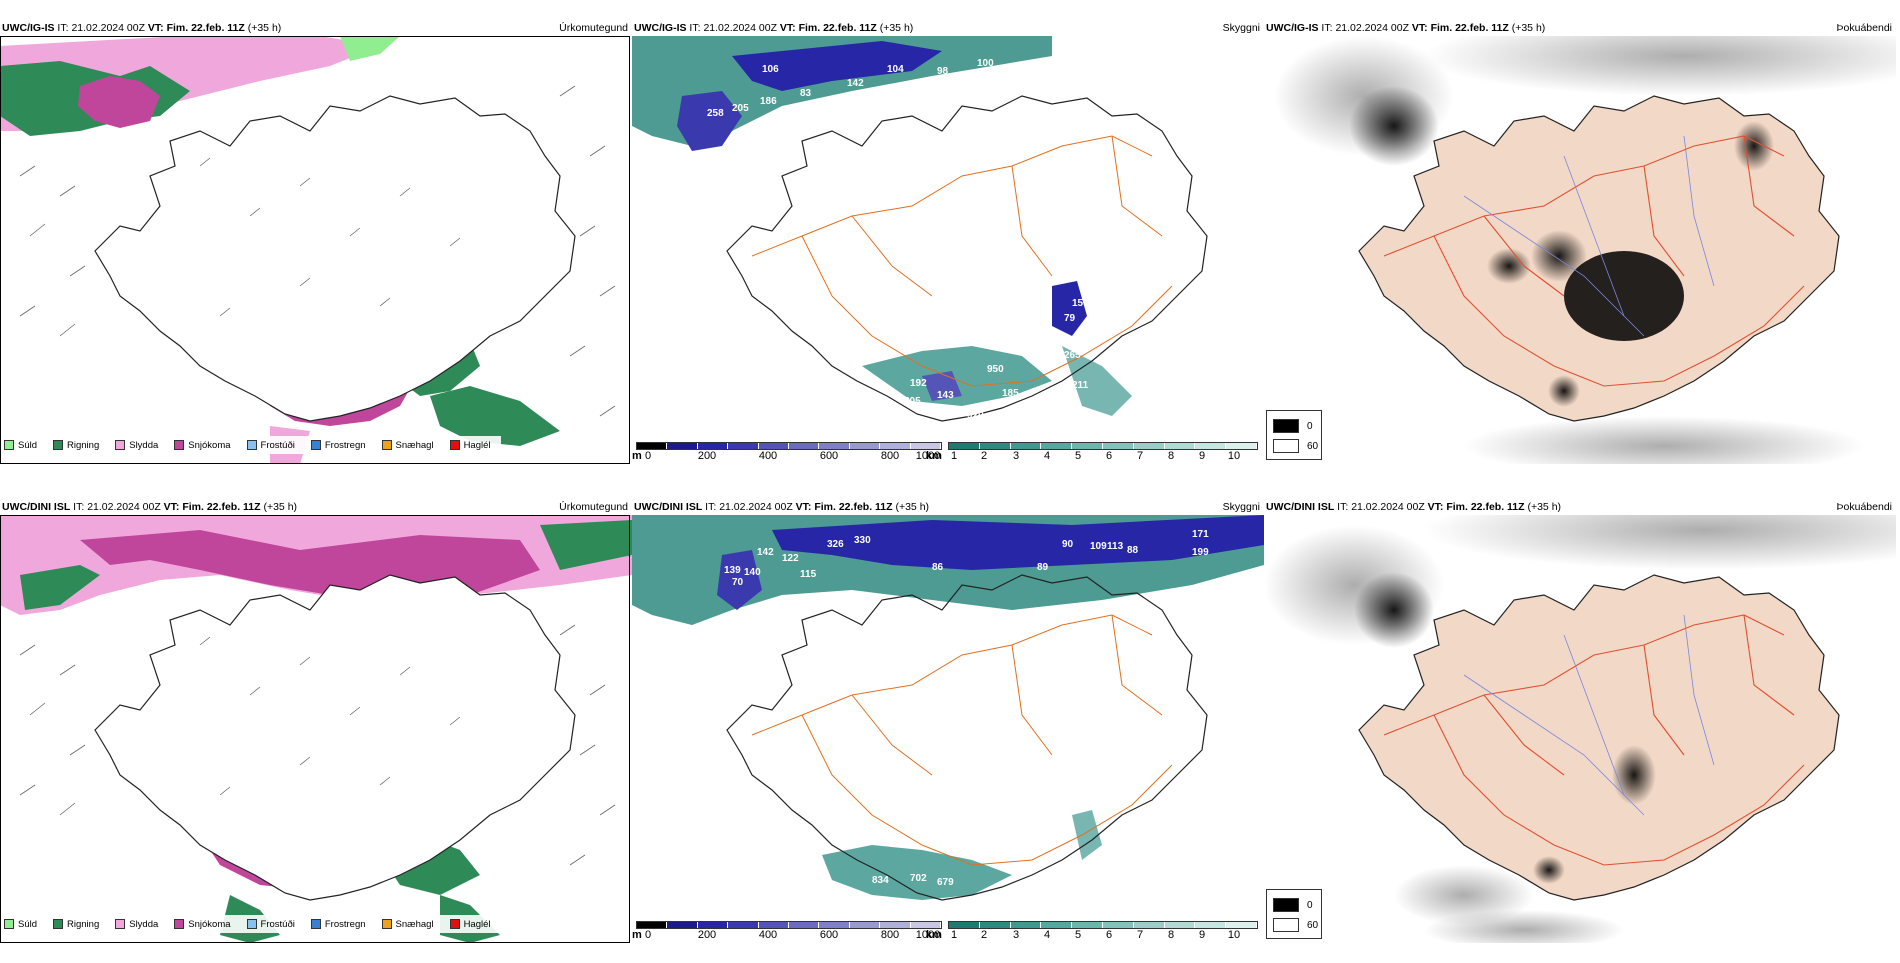 This screenshot has width=1900, height=963. What do you see at coordinates (1115, 546) in the screenshot?
I see `vis-label: 113` at bounding box center [1115, 546].